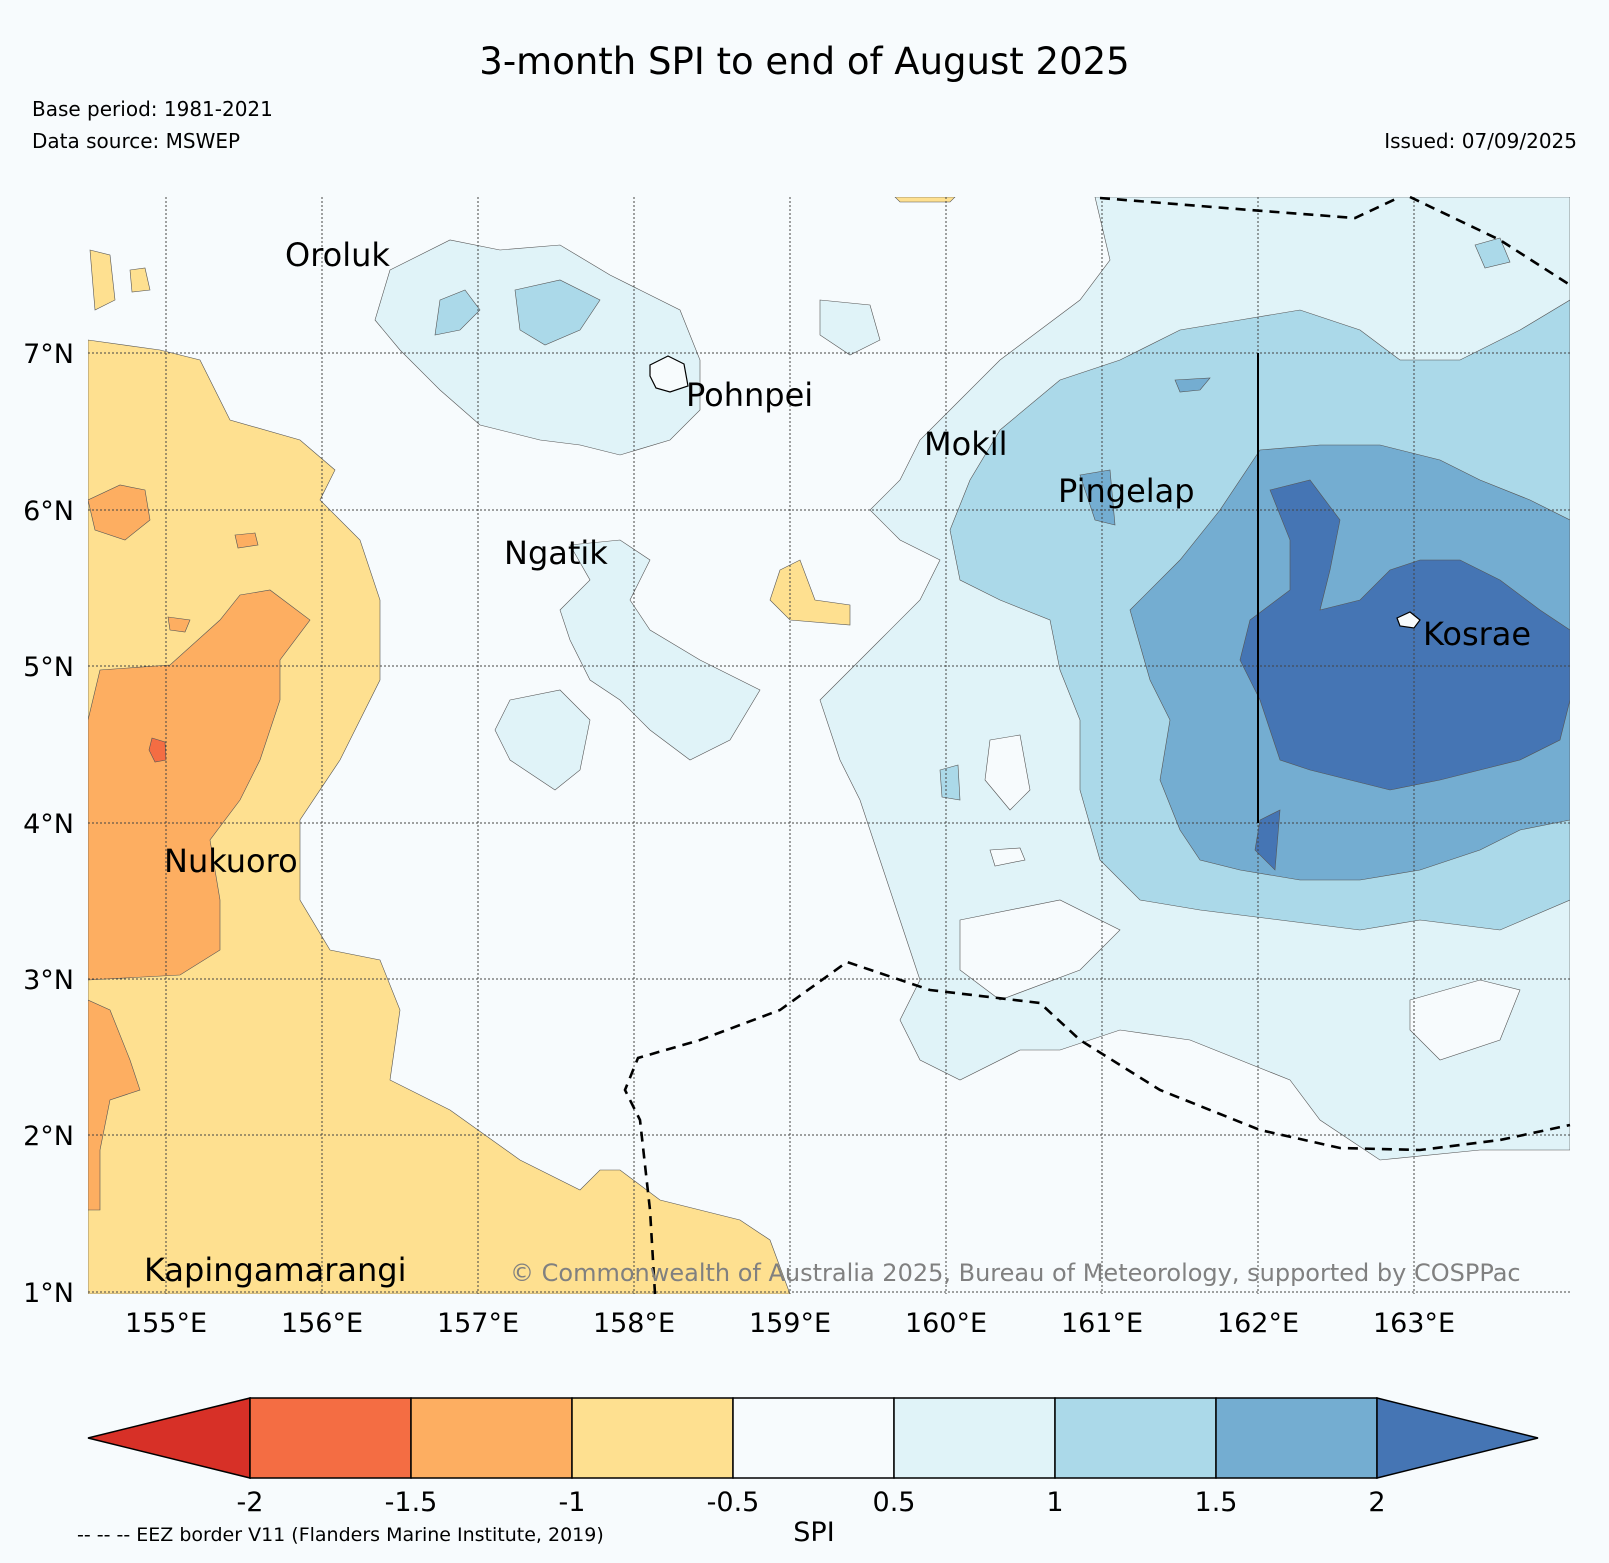 The image size is (1609, 1563). I want to click on lat-tick: 3°N, so click(48, 980).